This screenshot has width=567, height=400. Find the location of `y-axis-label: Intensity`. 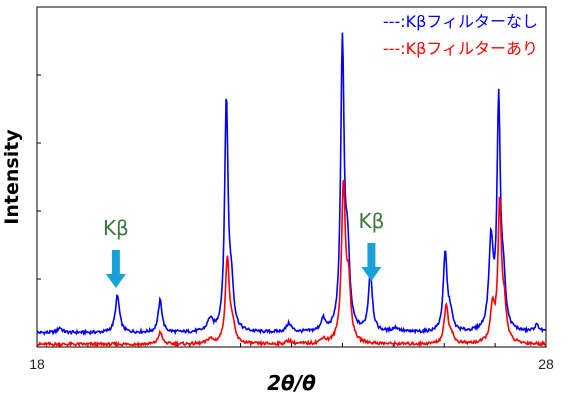

y-axis-label: Intensity is located at coordinates (12, 177).